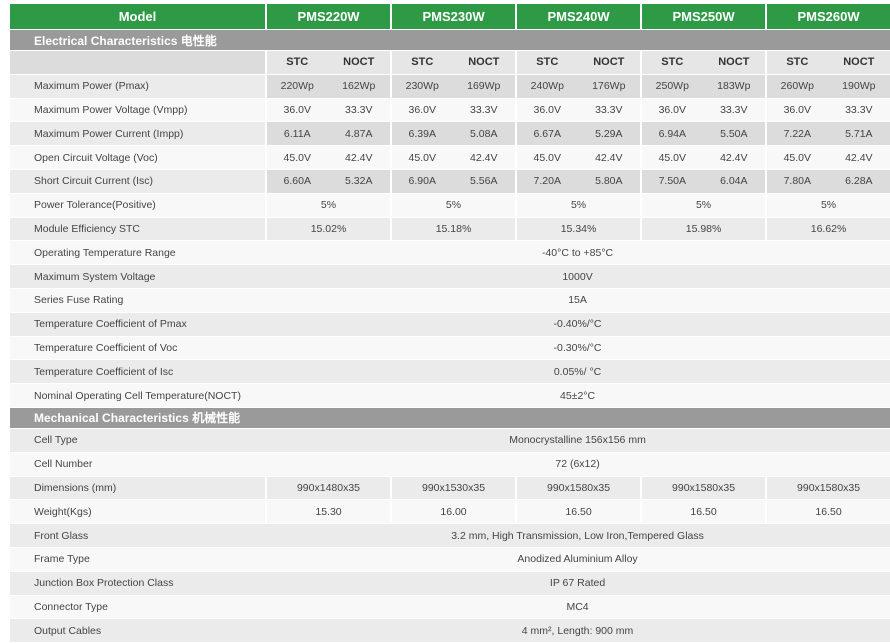 Image resolution: width=890 pixels, height=644 pixels. What do you see at coordinates (671, 134) in the screenshot?
I see `spec-value-cell: 6.94A` at bounding box center [671, 134].